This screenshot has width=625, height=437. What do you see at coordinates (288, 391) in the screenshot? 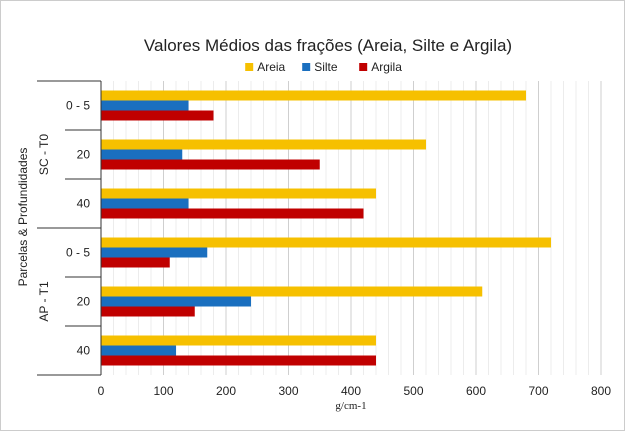
I see `x-tick-label: 300` at bounding box center [288, 391].